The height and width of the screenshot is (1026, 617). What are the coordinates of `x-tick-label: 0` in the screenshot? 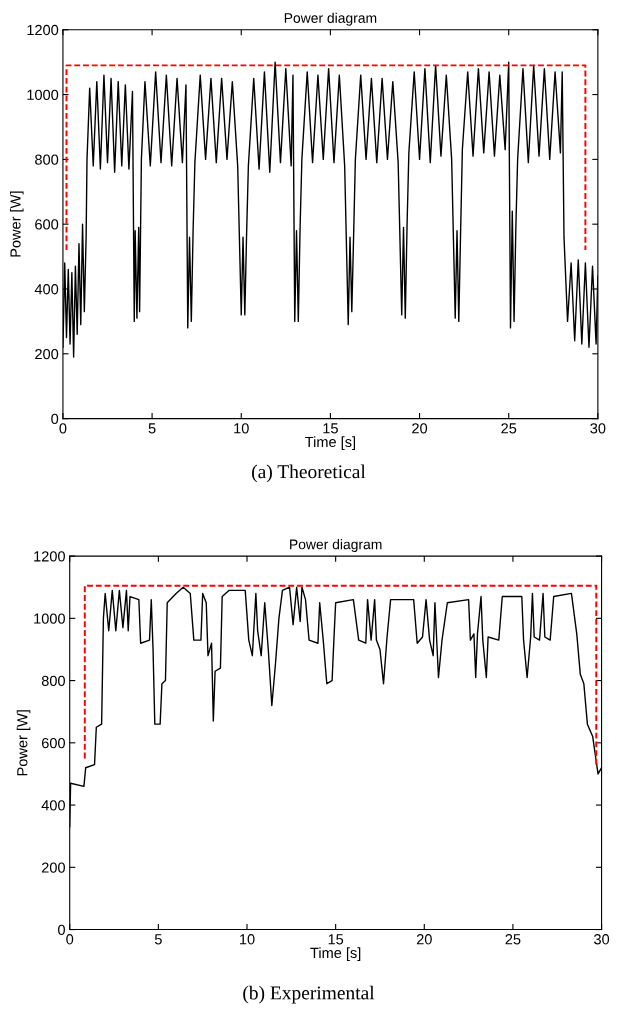 It's located at (70, 939).